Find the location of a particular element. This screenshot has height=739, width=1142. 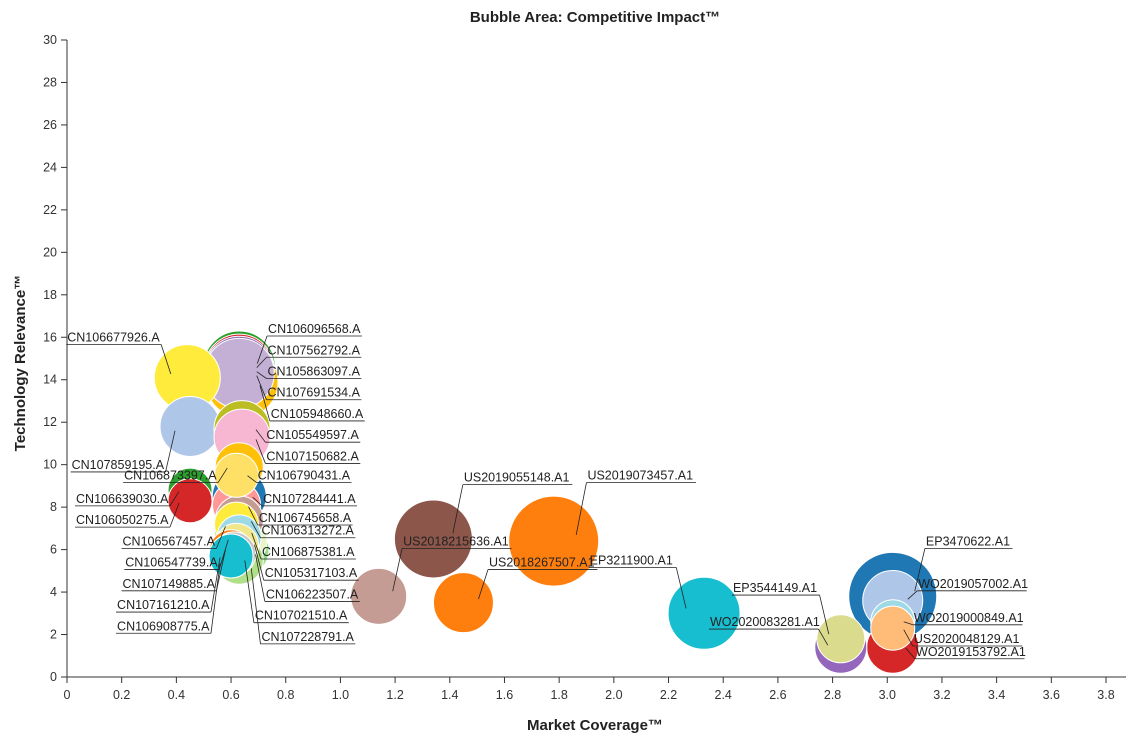

bubble-label: CN107228791.A is located at coordinates (307, 637).